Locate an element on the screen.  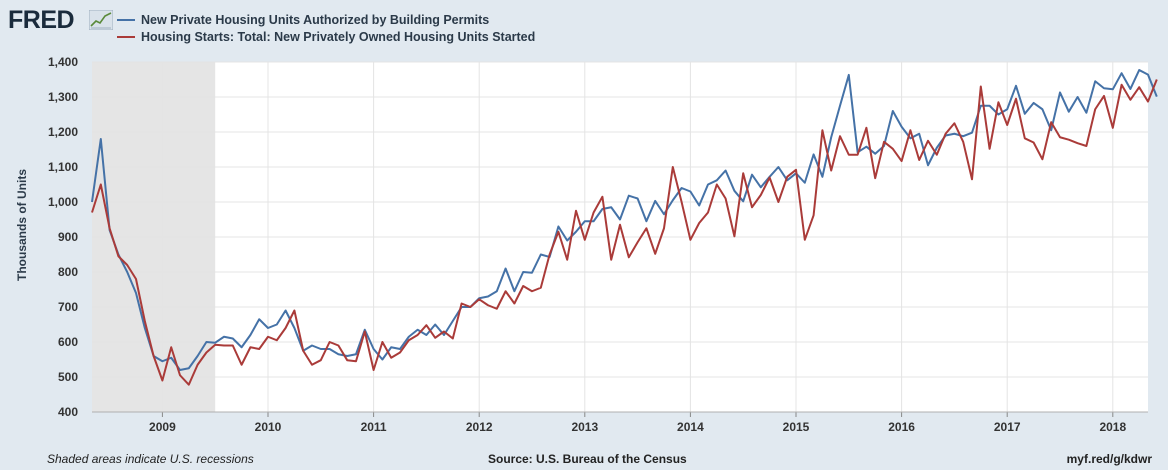
x-tick-label: 2012 is located at coordinates (479, 427).